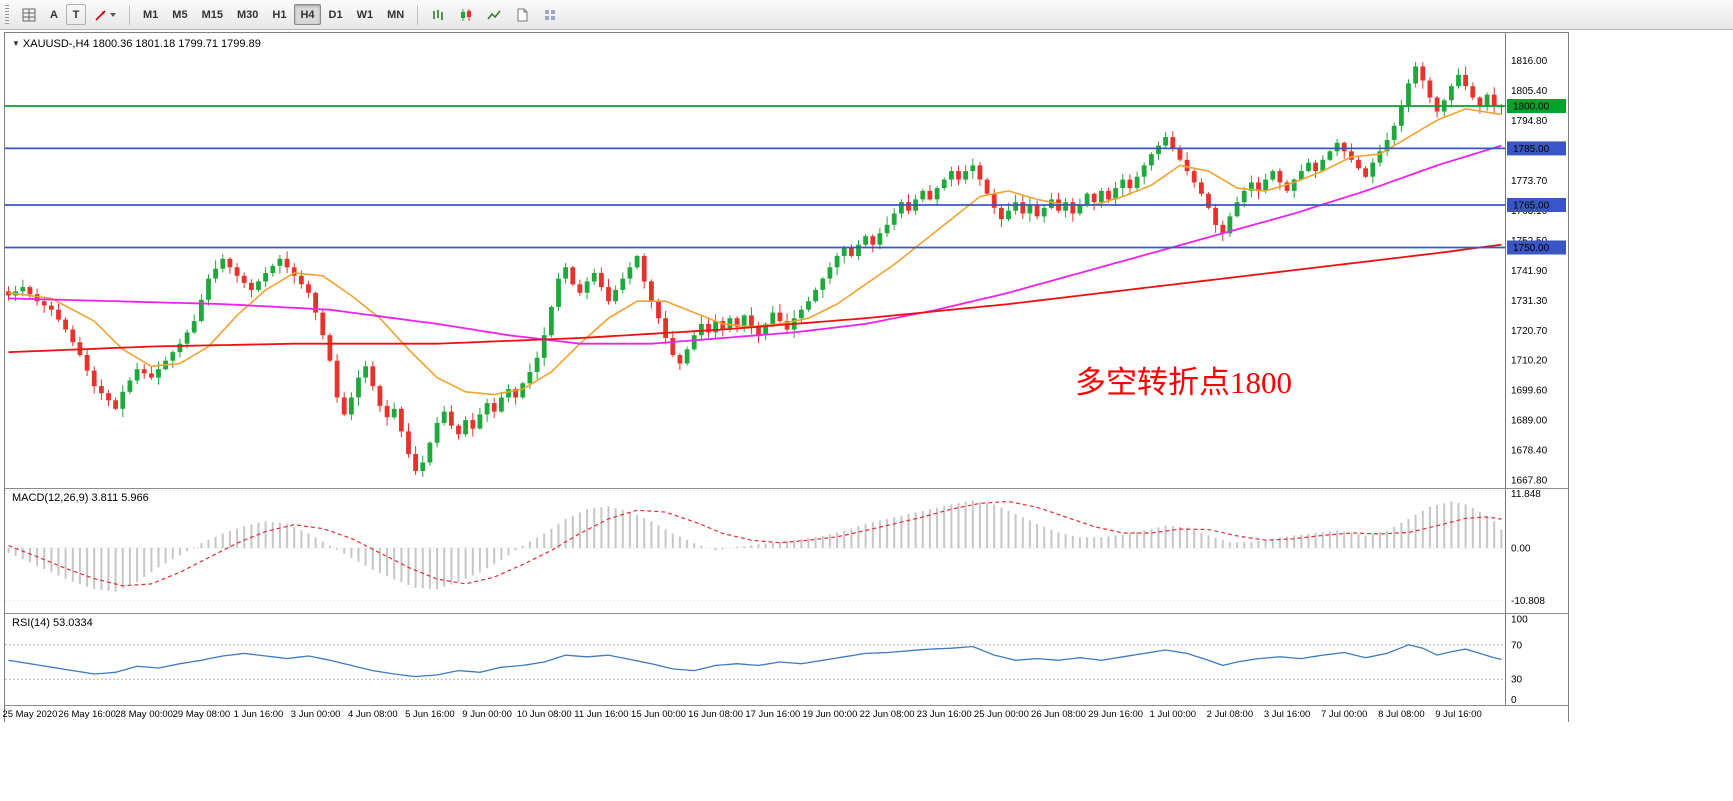  I want to click on price-axis-label: 1731.30, so click(1529, 301).